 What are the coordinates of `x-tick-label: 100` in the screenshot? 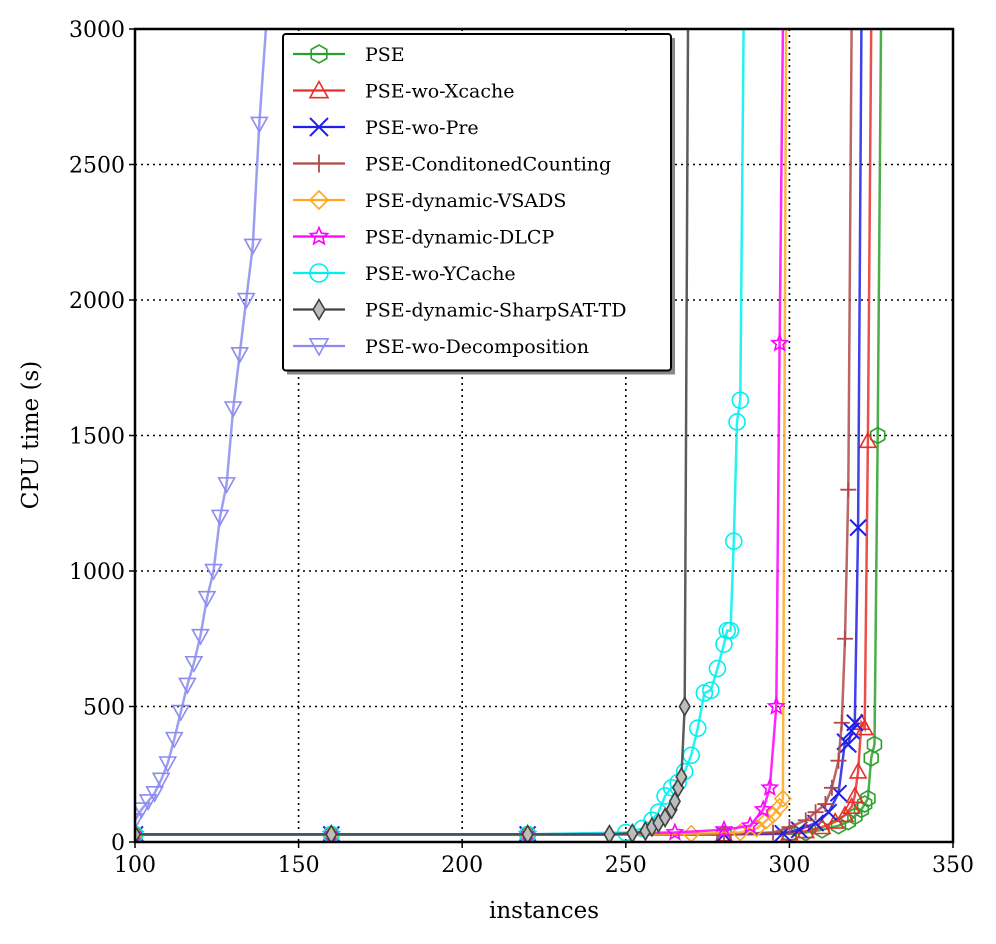 It's located at (135, 865).